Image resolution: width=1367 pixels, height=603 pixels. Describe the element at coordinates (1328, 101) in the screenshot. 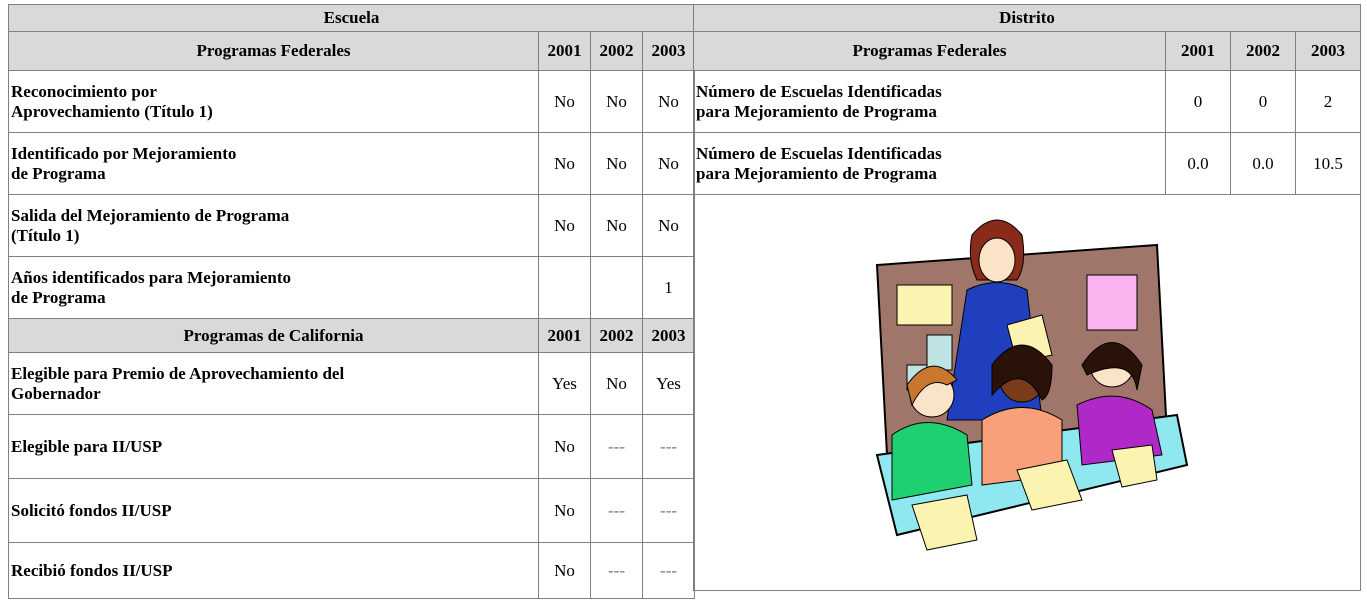

I see `cell-value: 2` at that location.